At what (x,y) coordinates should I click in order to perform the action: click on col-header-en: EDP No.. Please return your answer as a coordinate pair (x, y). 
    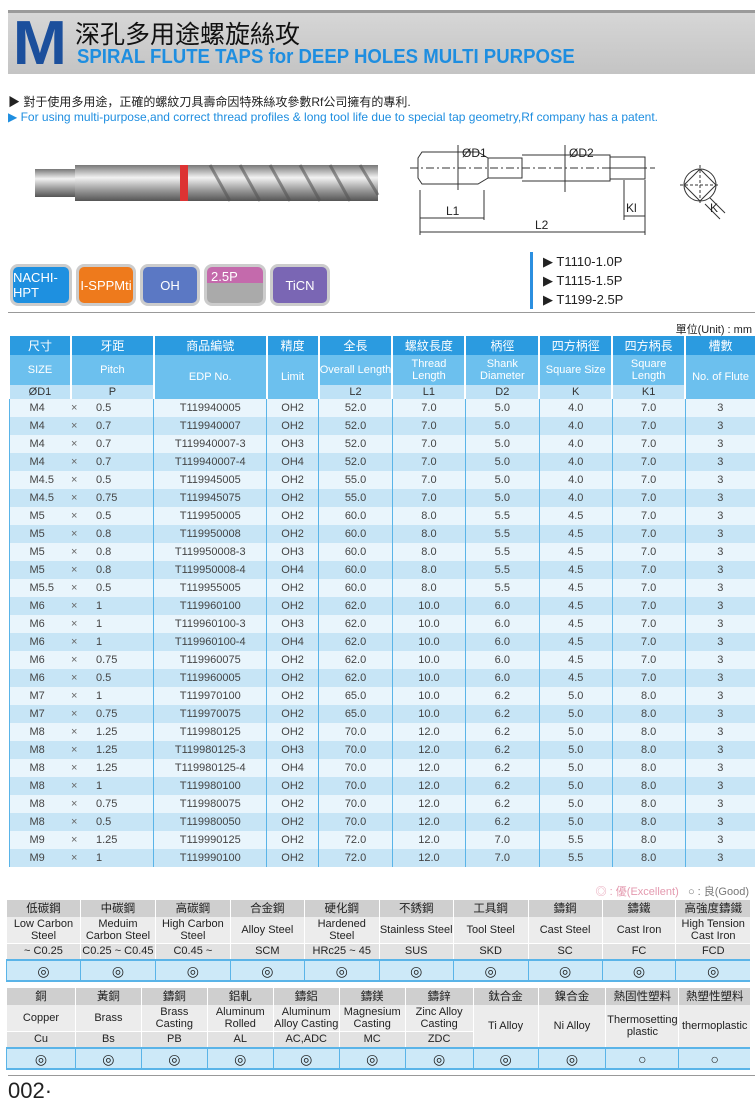
    Looking at the image, I should click on (209, 377).